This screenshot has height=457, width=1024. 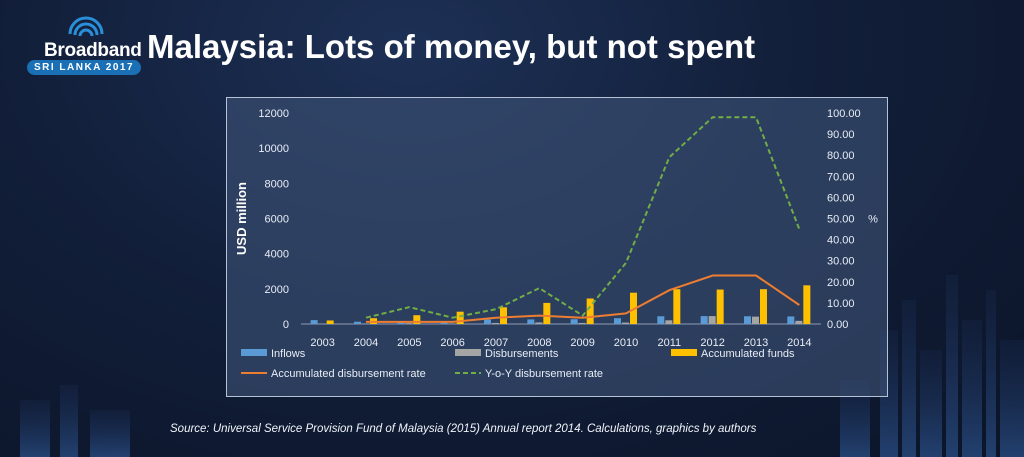 I want to click on y-tick-label: 0, so click(x=286, y=325).